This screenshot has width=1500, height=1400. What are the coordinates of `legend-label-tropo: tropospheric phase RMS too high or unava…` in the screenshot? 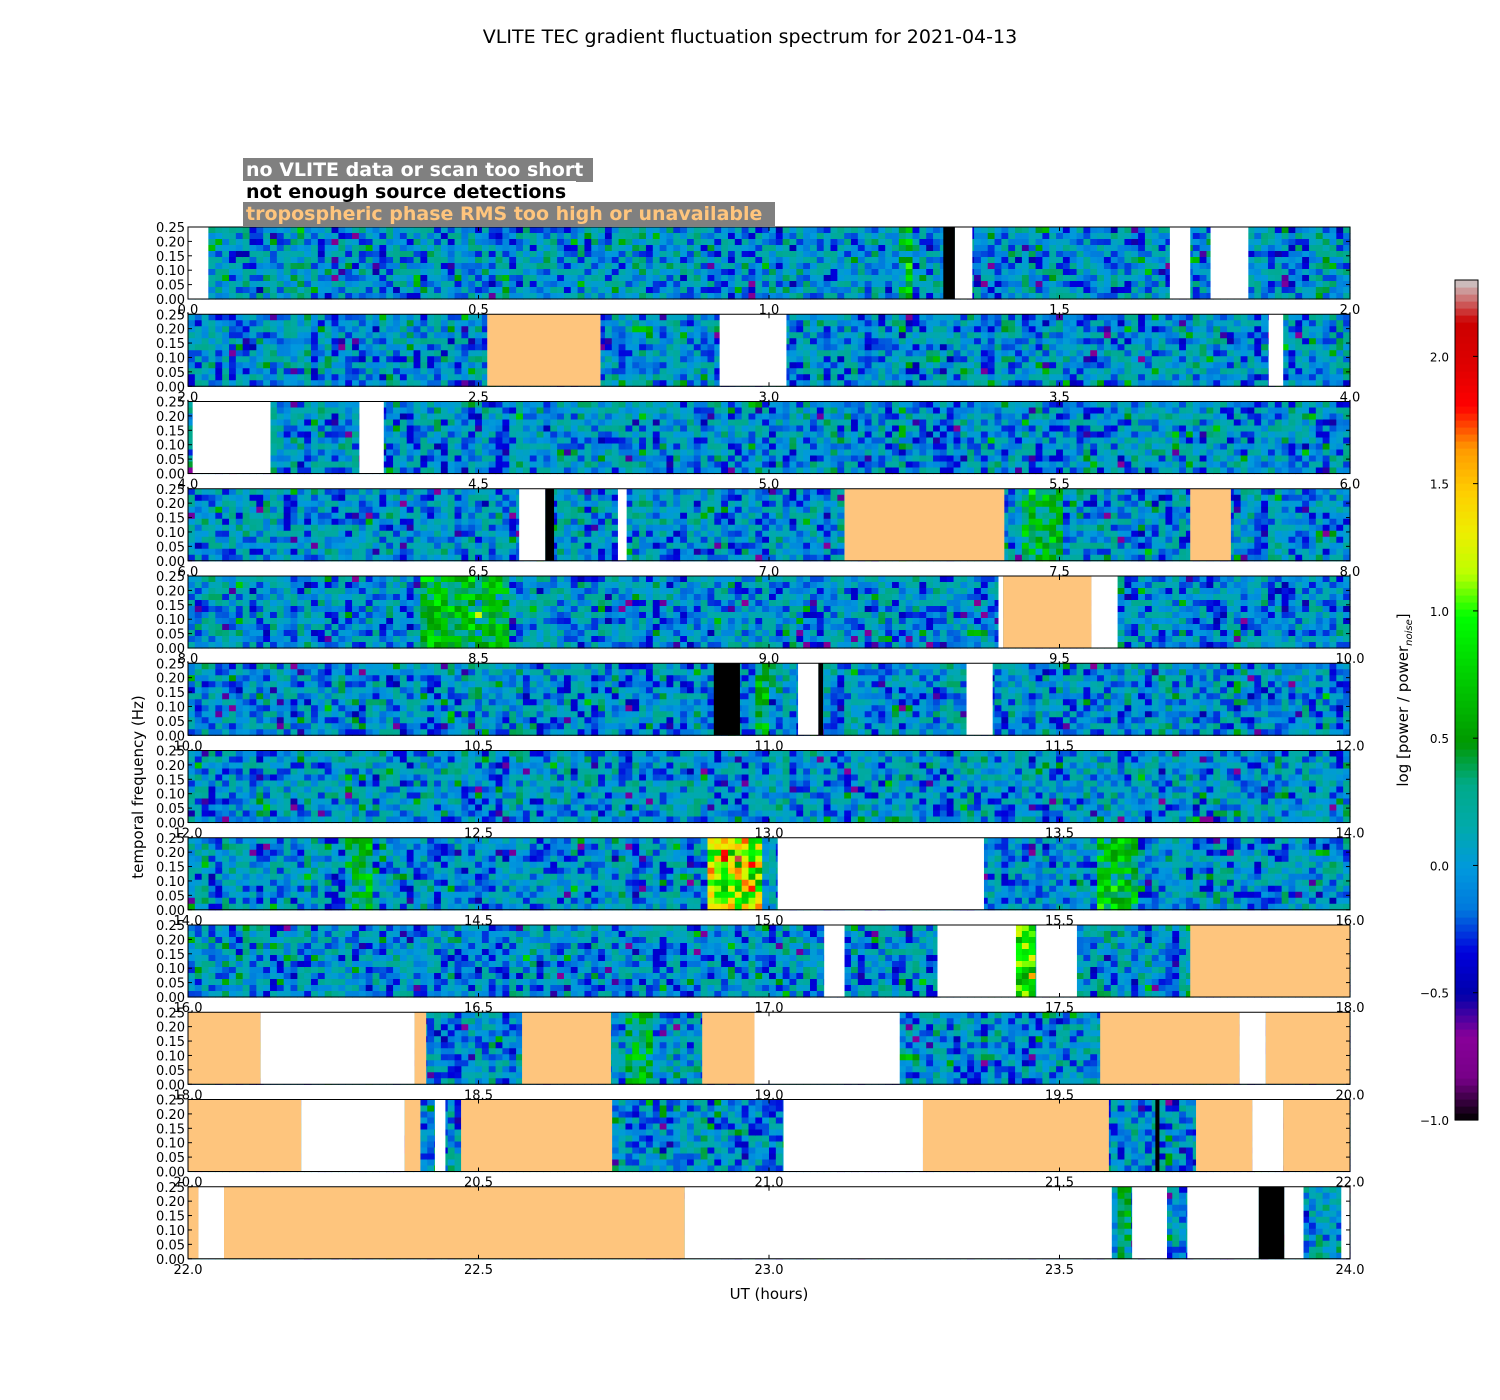 It's located at (504, 214).